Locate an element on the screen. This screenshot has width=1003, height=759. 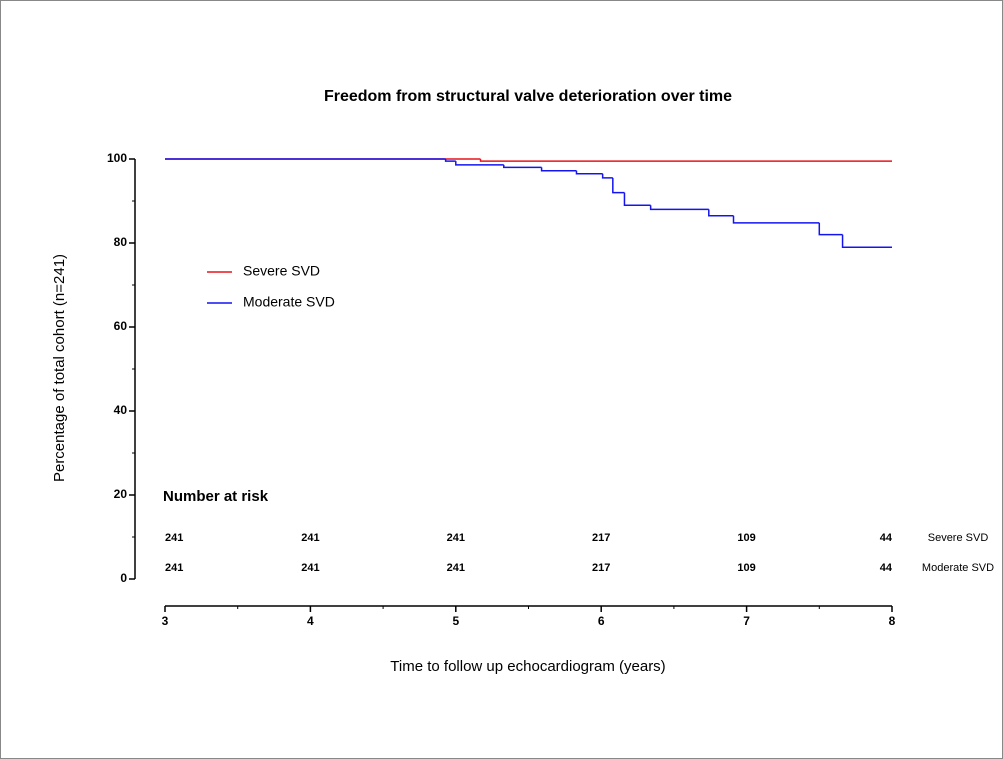
y-tick-label: 40 is located at coordinates (121, 410).